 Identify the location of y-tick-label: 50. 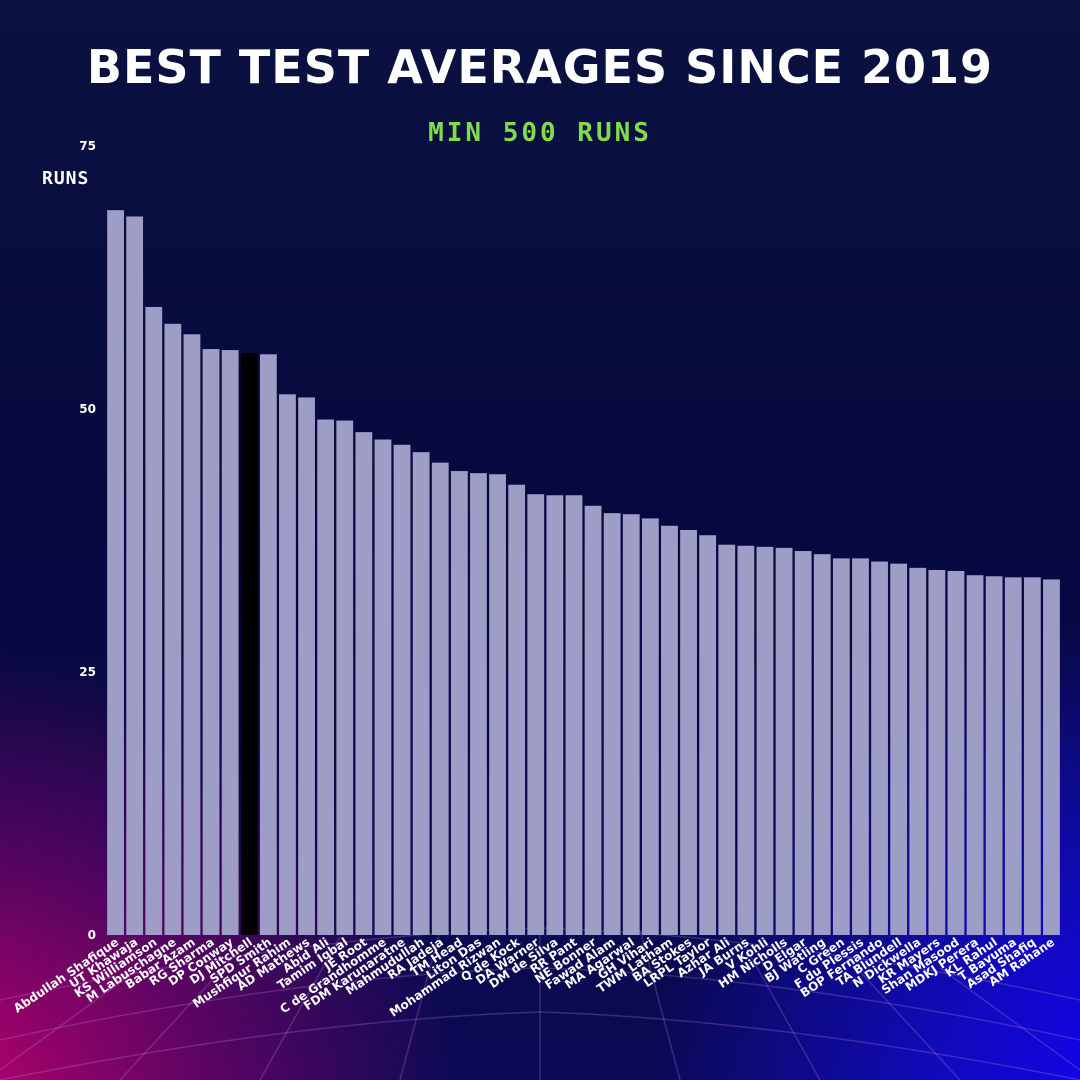
(87, 409).